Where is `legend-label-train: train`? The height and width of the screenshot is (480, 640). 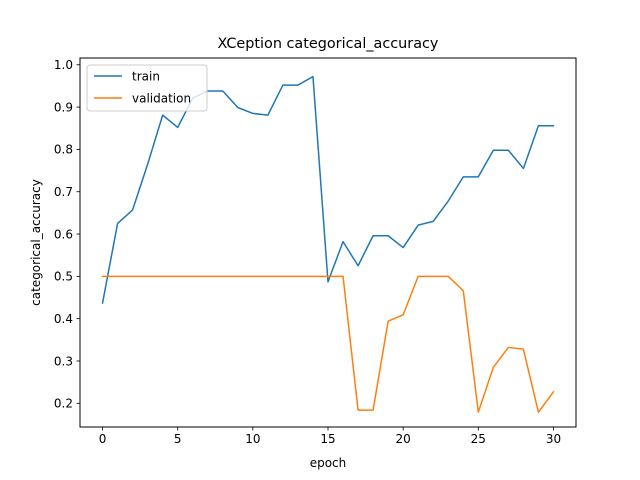 legend-label-train: train is located at coordinates (146, 76).